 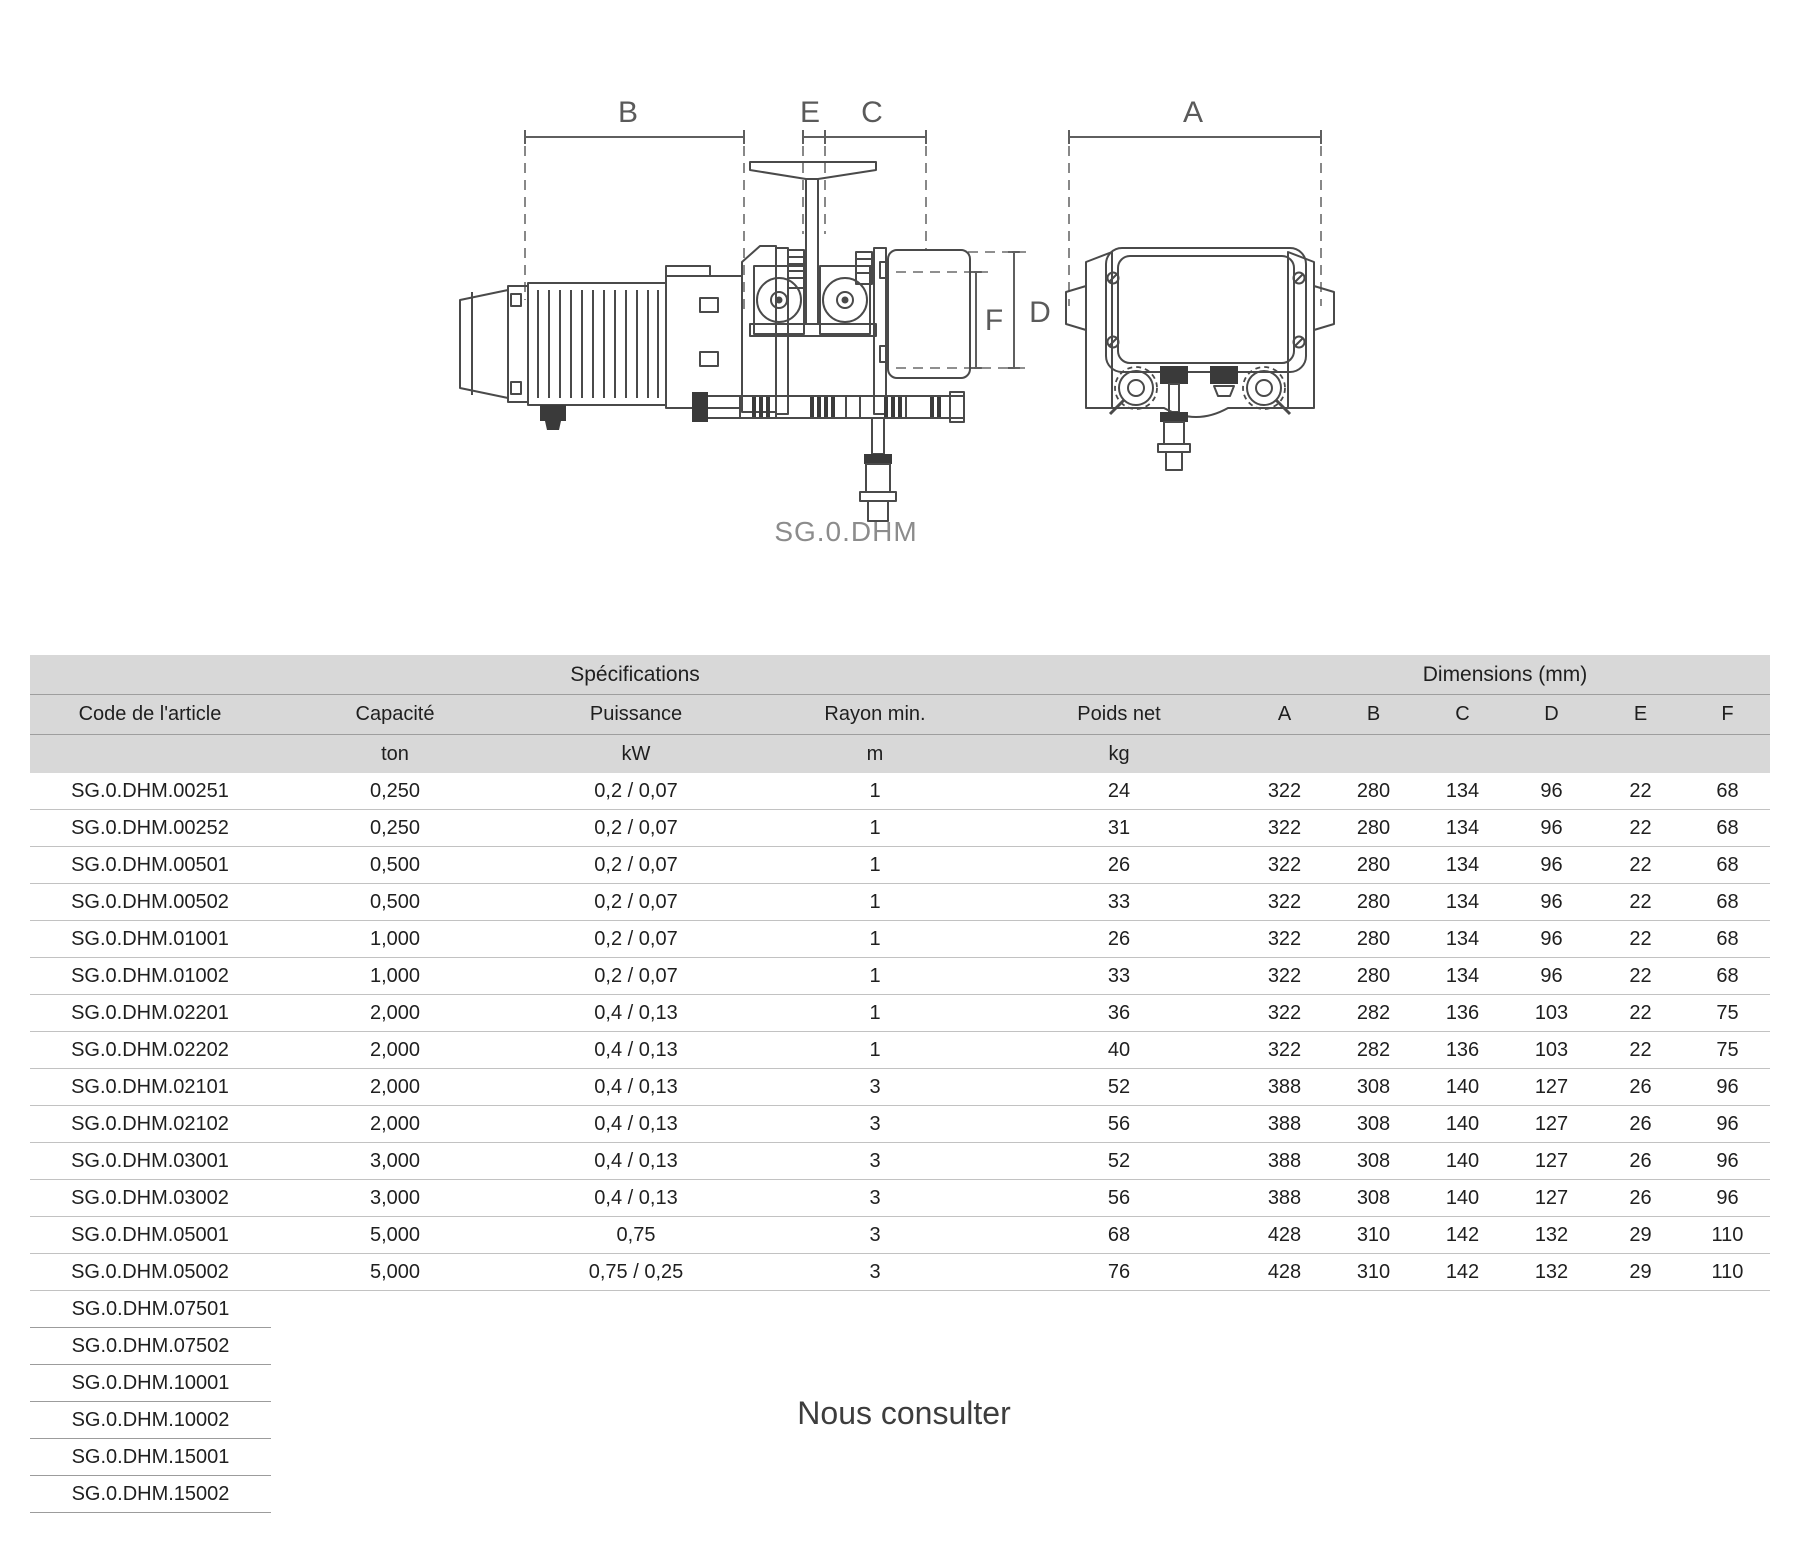 I want to click on article-code-cell: SG.0.DHM.05001, so click(x=150, y=1234).